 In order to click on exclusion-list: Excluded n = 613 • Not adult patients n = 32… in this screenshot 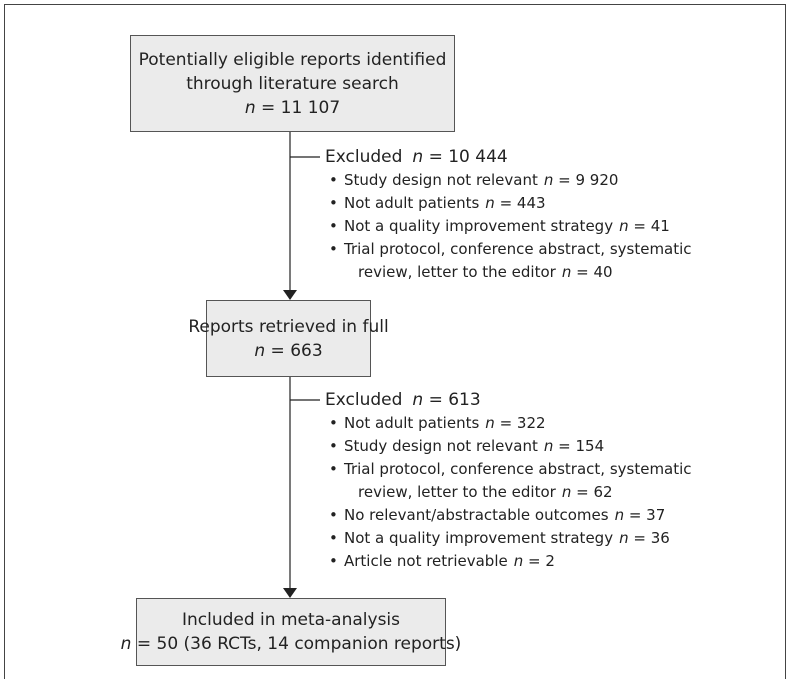, I will do `click(508, 480)`.